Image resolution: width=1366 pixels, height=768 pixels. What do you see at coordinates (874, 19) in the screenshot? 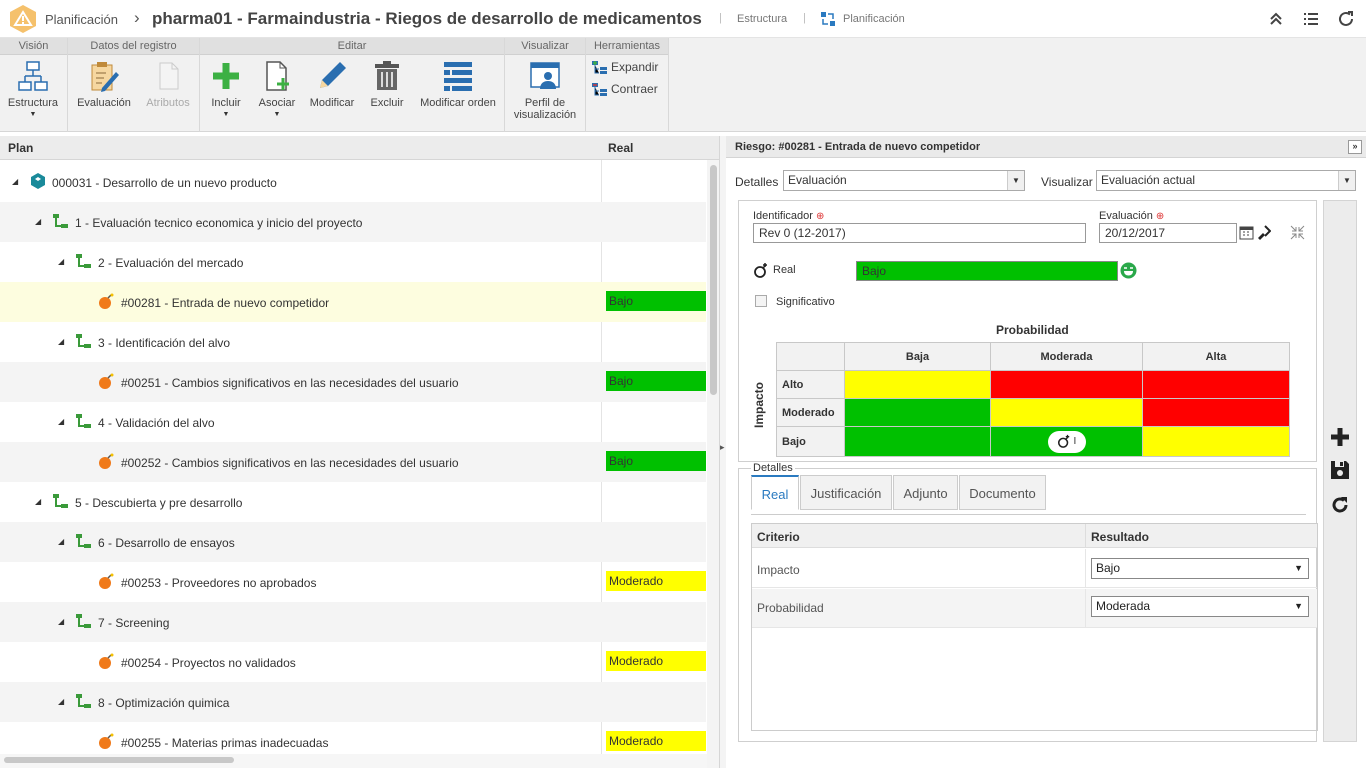
I see `link-planificacion: Planificación` at bounding box center [874, 19].